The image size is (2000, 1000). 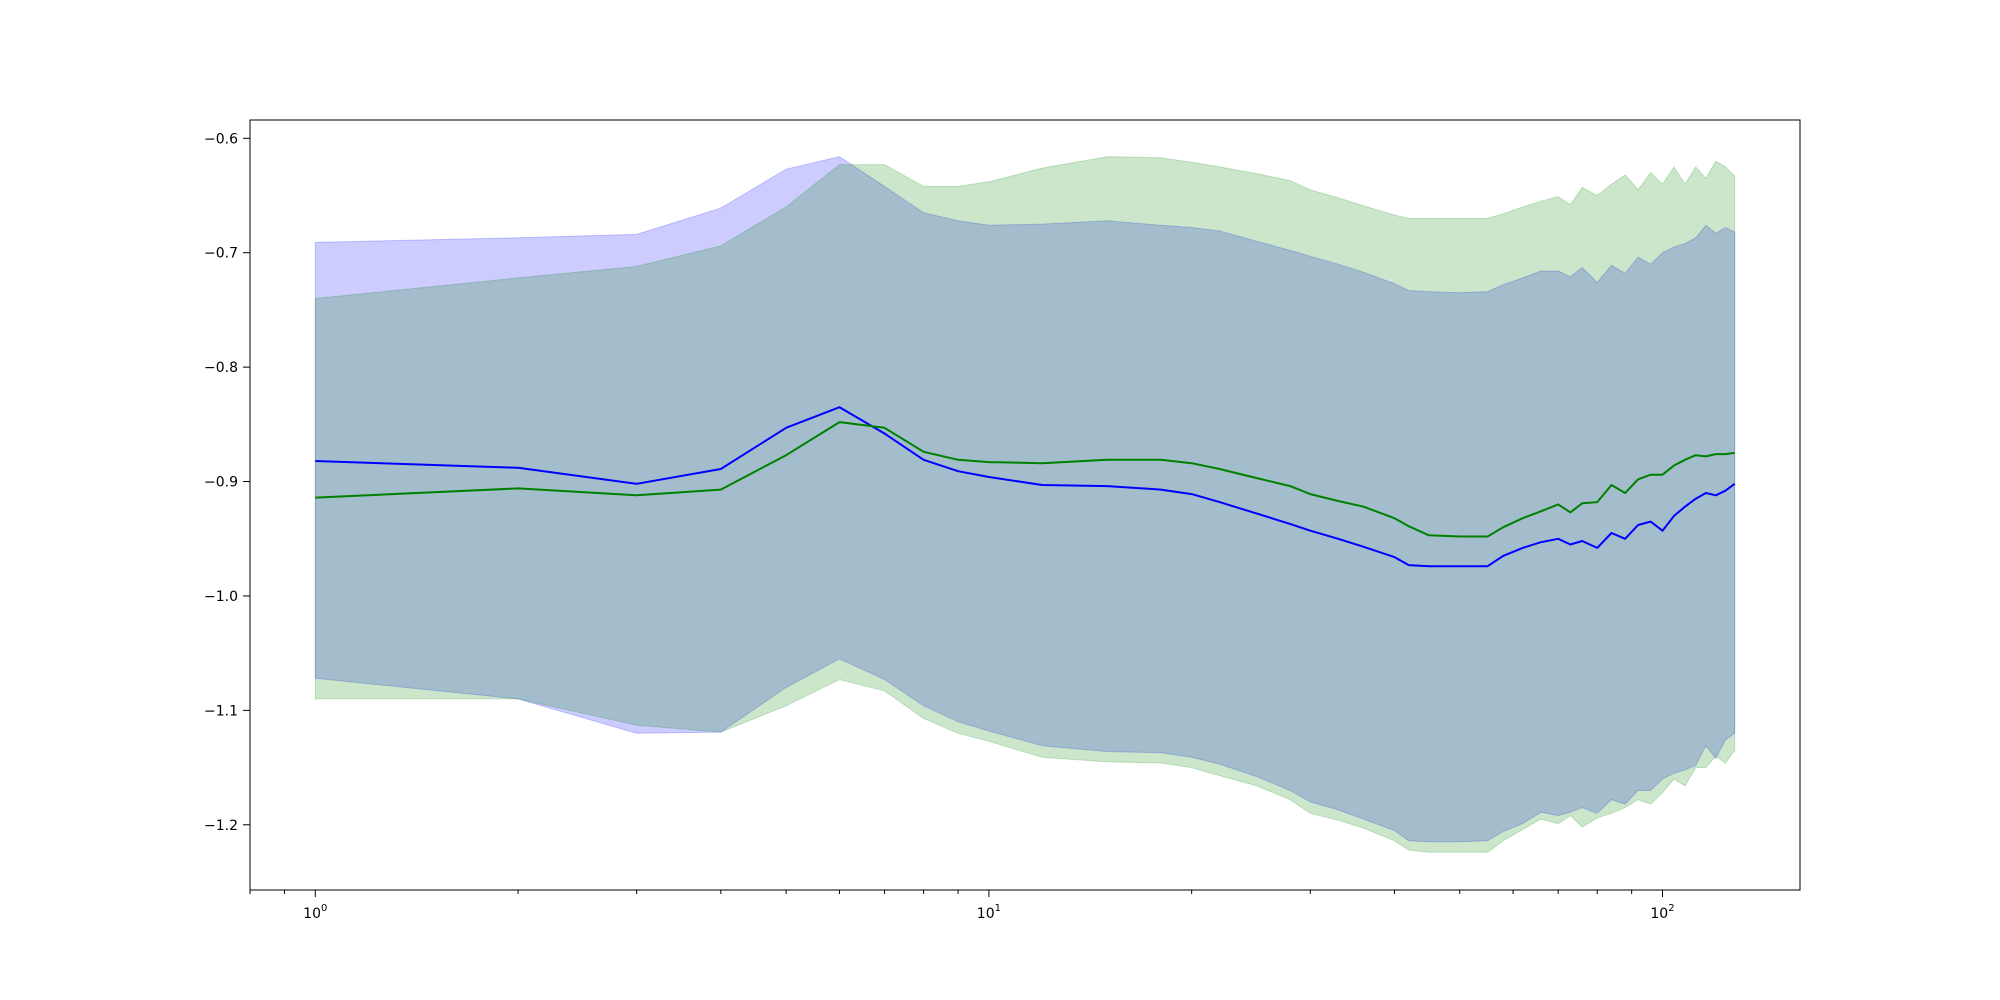 What do you see at coordinates (221, 368) in the screenshot?
I see `y-tick-label: −0.8` at bounding box center [221, 368].